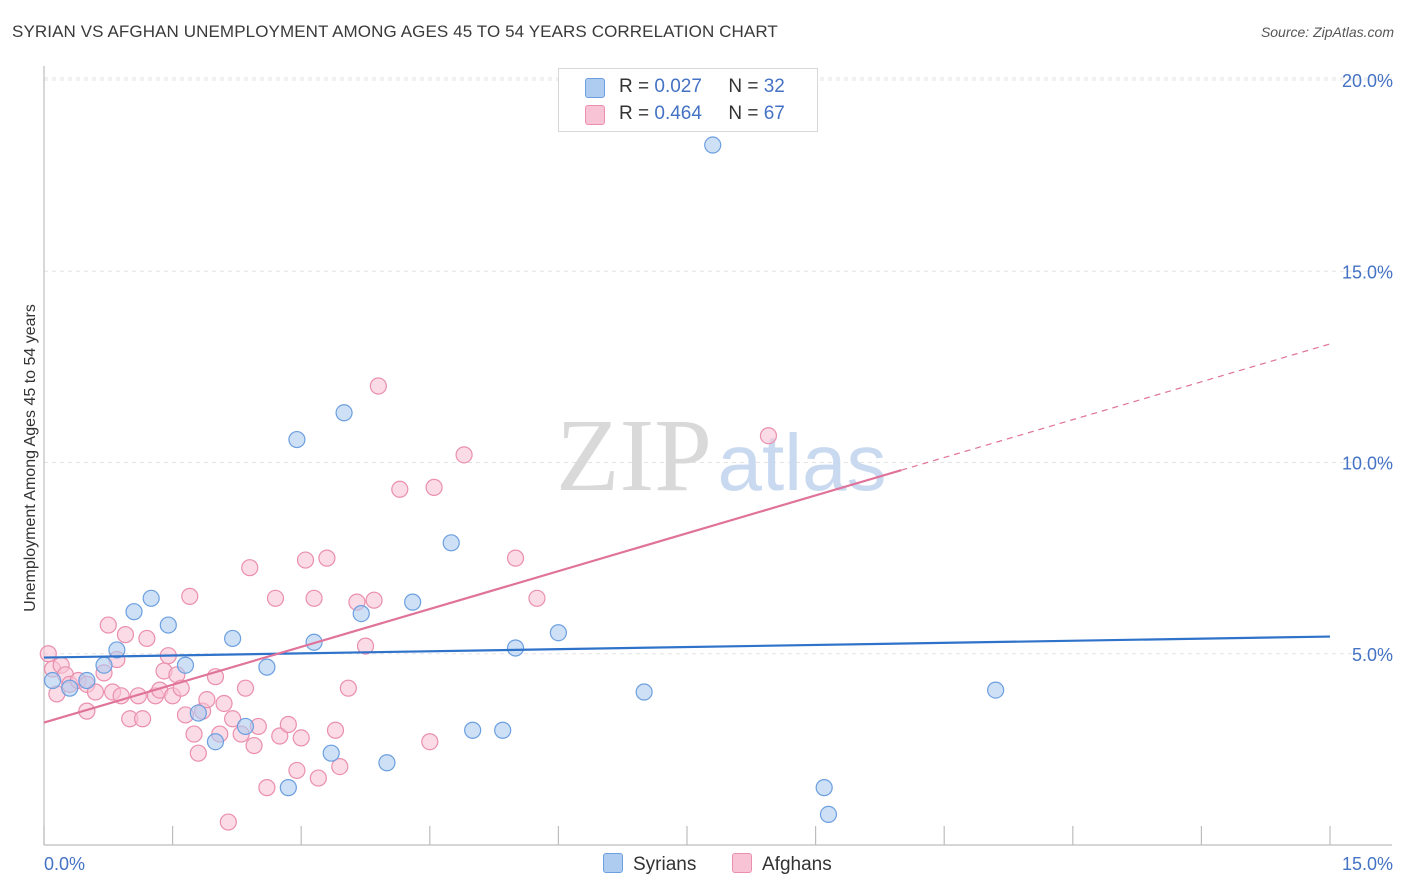  I want to click on series-legend-afghans: Afghans, so click(782, 864).